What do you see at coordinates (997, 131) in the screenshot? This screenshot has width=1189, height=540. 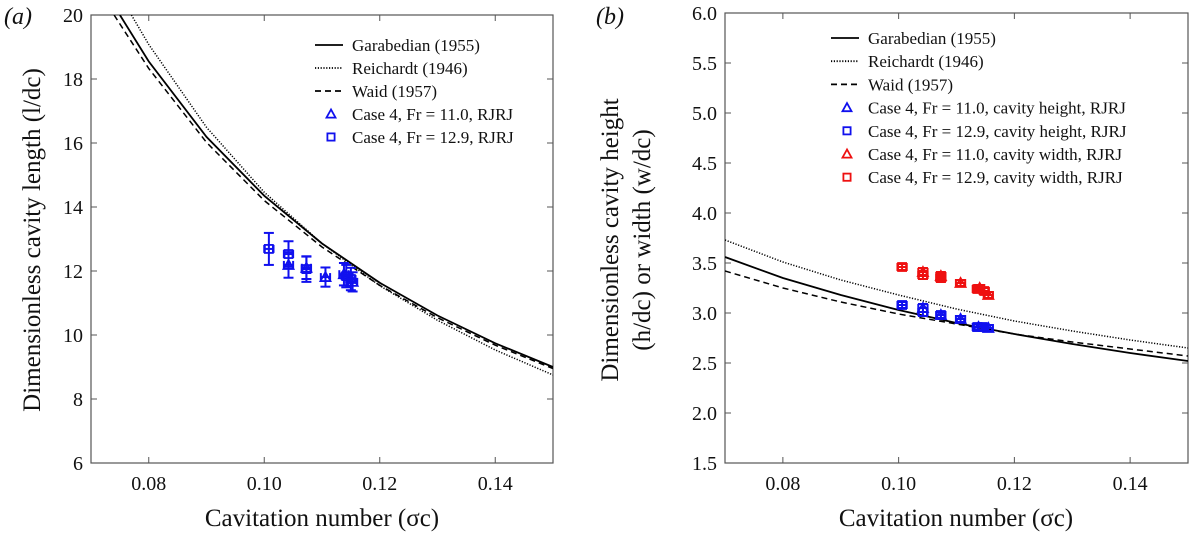 I see `legend-label-case-4-fr-12-9-cavity-height-rjrj: Case 4, Fr = 12.9, cavity height, RJRJ` at bounding box center [997, 131].